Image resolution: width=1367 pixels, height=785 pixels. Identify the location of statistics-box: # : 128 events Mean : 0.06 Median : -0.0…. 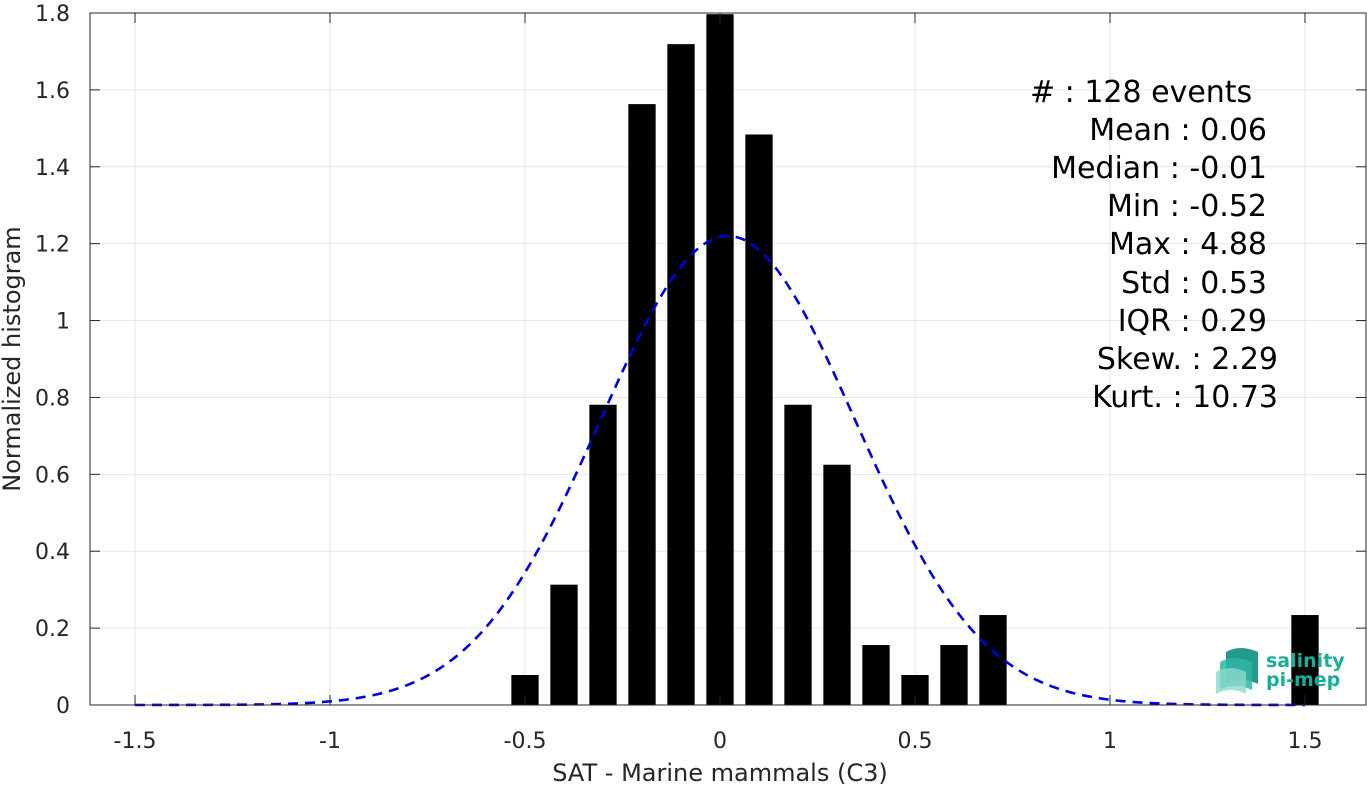
(1154, 245).